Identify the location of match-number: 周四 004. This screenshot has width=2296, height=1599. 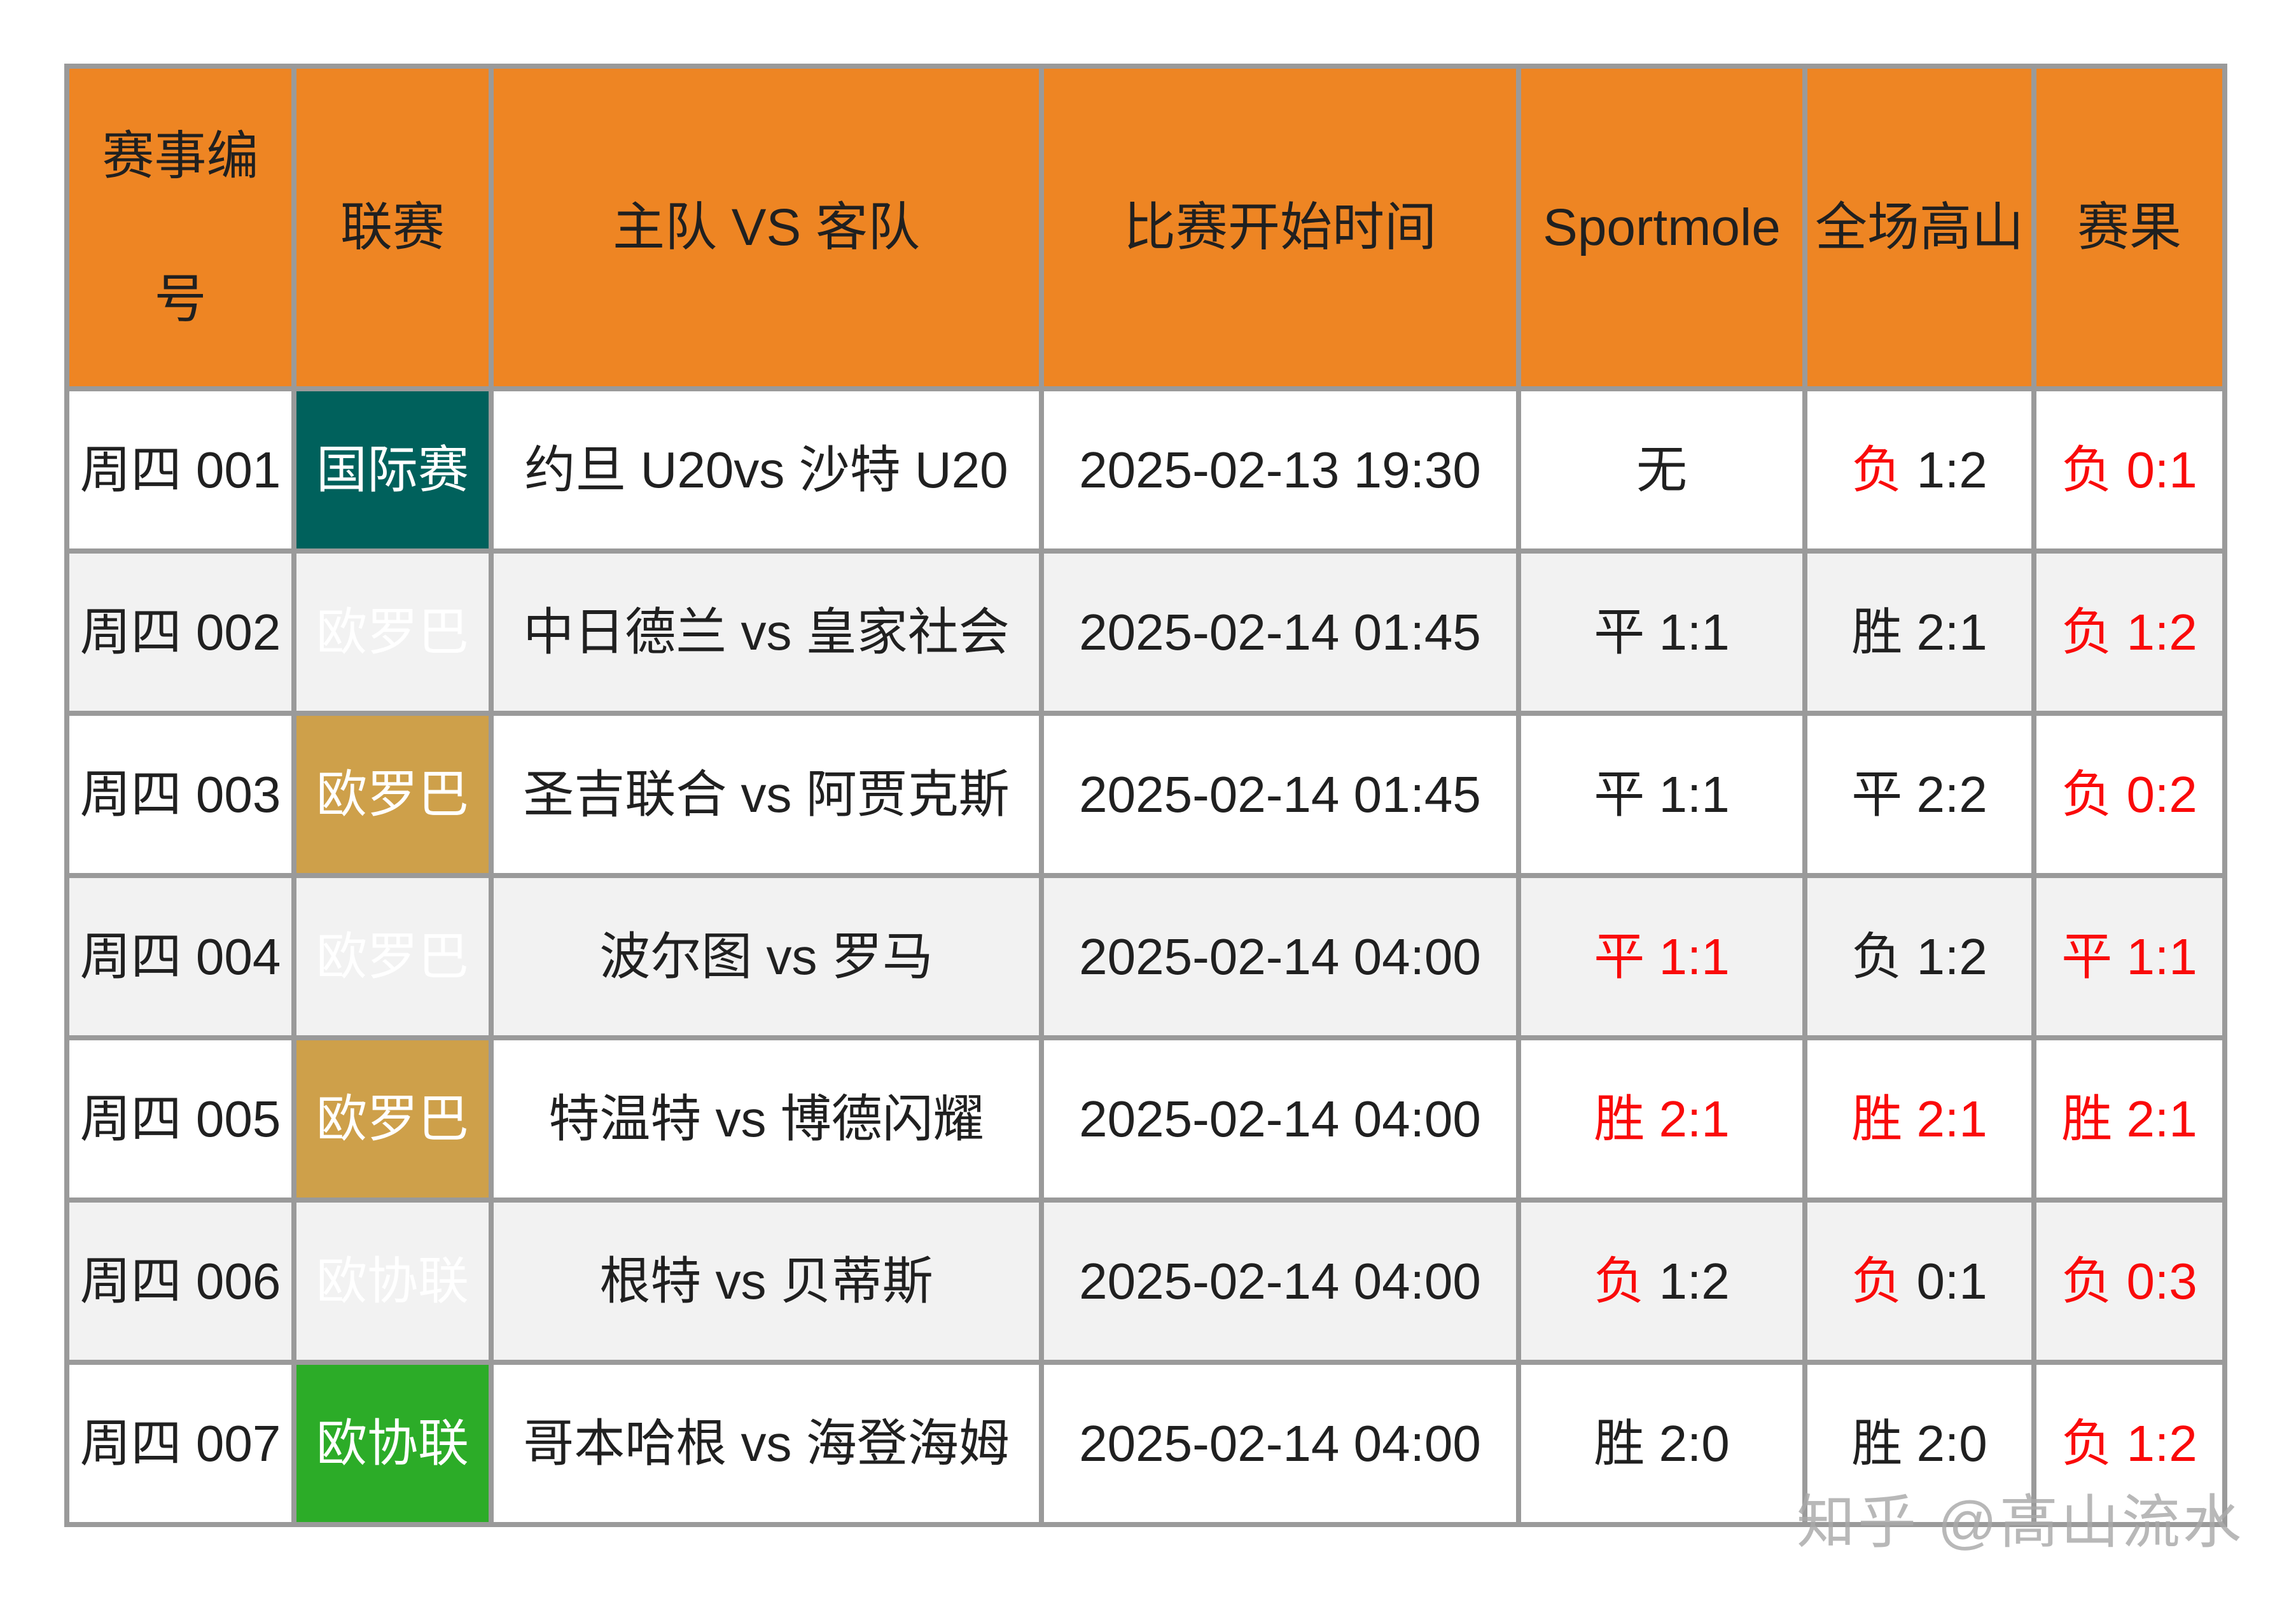
(180, 956).